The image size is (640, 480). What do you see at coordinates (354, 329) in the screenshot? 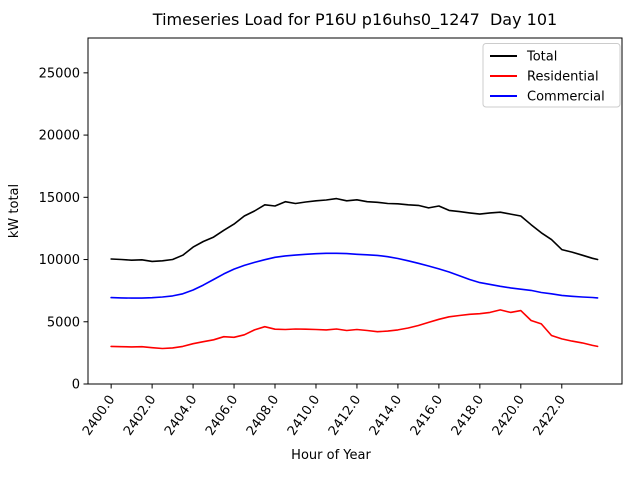
I see `series-line-residential` at bounding box center [354, 329].